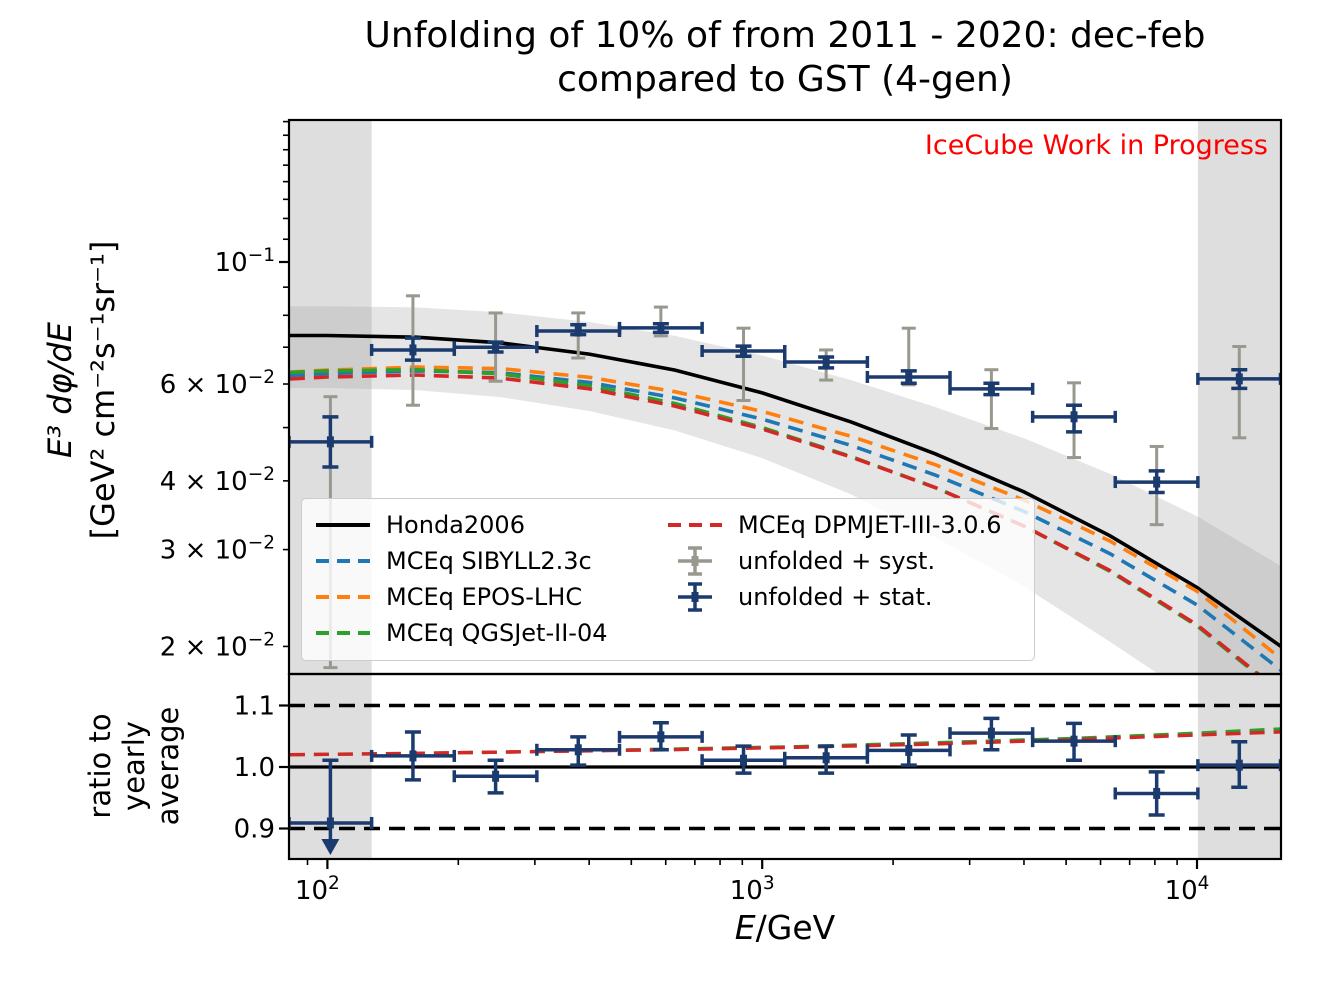  What do you see at coordinates (60, 390) in the screenshot?
I see `y-axis-label-main-line1: E³ dφ/dE` at bounding box center [60, 390].